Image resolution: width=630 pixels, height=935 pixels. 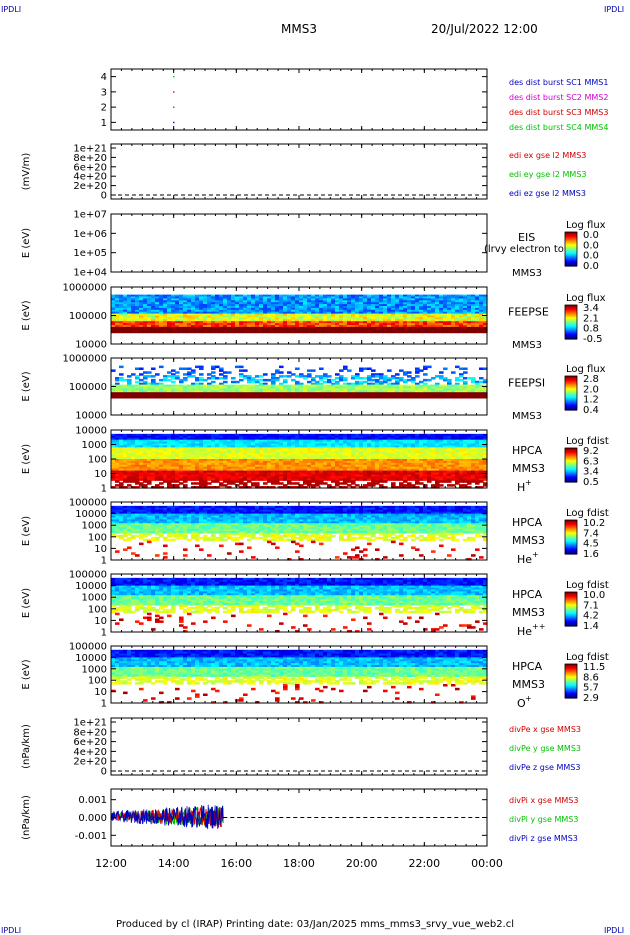 What do you see at coordinates (593, 339) in the screenshot?
I see `colorbar-tick-label: -0.5` at bounding box center [593, 339].